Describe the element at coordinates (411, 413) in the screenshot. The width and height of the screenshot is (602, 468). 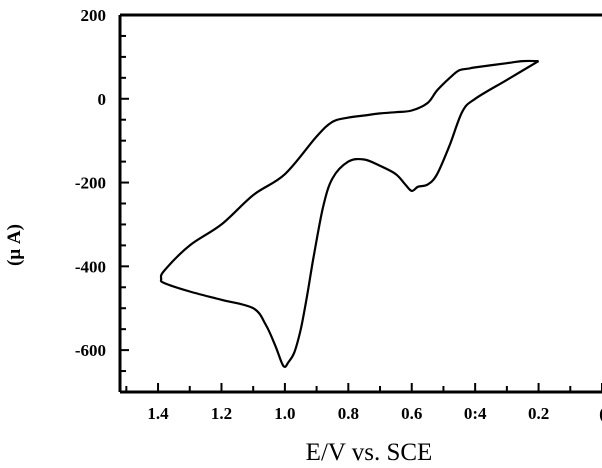
I see `x-tick-label: 0.6` at that location.